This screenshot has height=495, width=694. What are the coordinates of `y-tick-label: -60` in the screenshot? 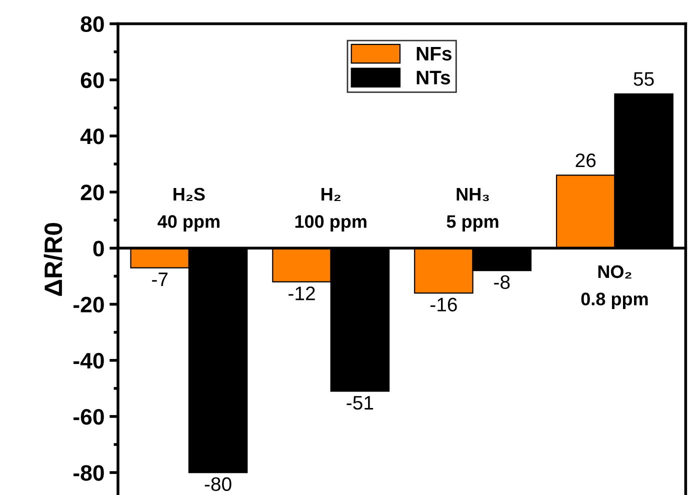 It's located at (89, 416).